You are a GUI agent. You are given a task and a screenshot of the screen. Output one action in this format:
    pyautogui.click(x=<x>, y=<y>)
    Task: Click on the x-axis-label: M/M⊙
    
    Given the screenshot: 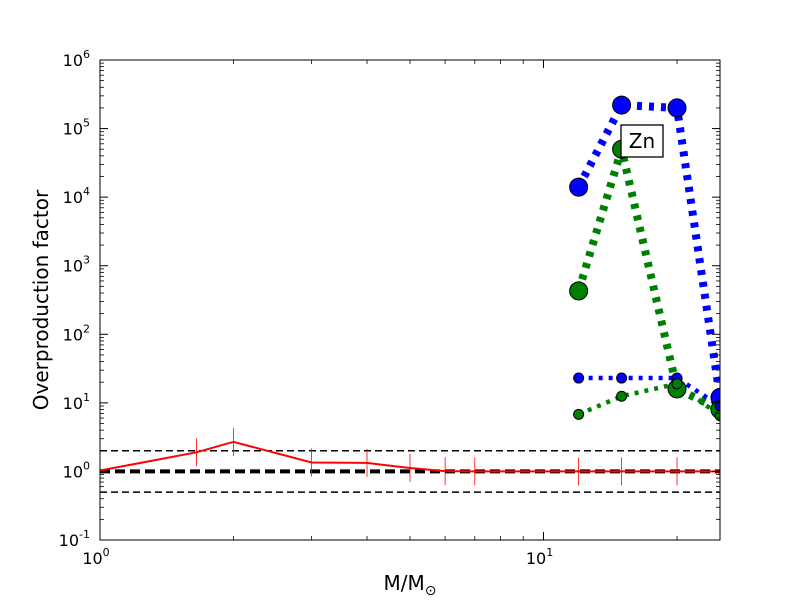 What is the action you would take?
    pyautogui.click(x=410, y=585)
    